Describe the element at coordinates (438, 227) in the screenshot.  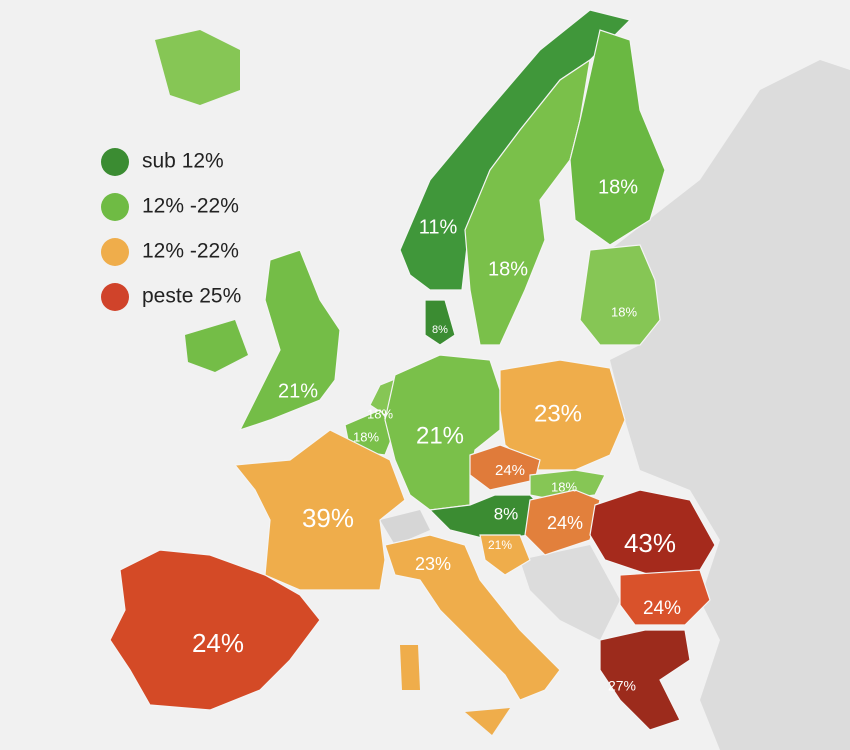
I see `country-label: 11%` at that location.